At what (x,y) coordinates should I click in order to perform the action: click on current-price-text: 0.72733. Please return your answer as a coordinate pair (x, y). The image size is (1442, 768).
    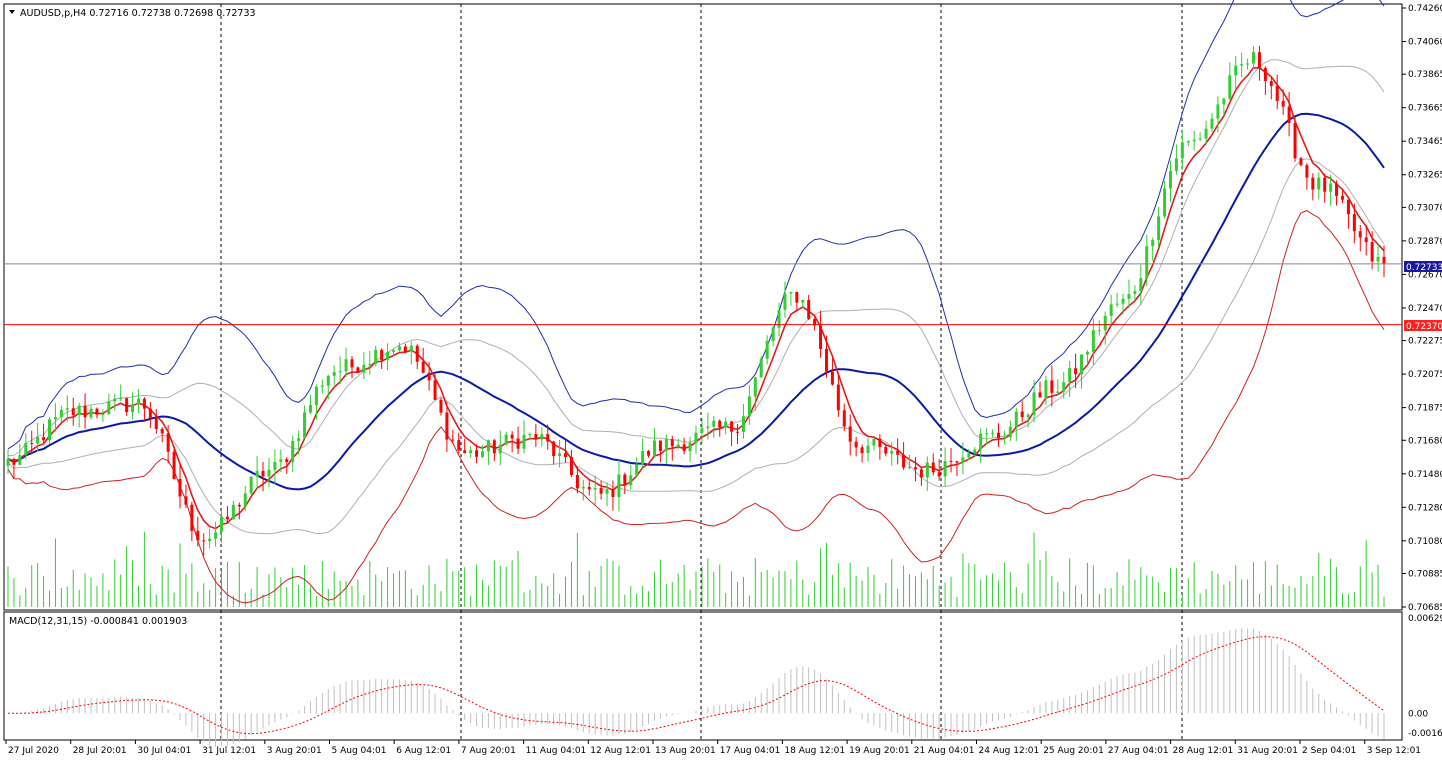
    Looking at the image, I should click on (1424, 268).